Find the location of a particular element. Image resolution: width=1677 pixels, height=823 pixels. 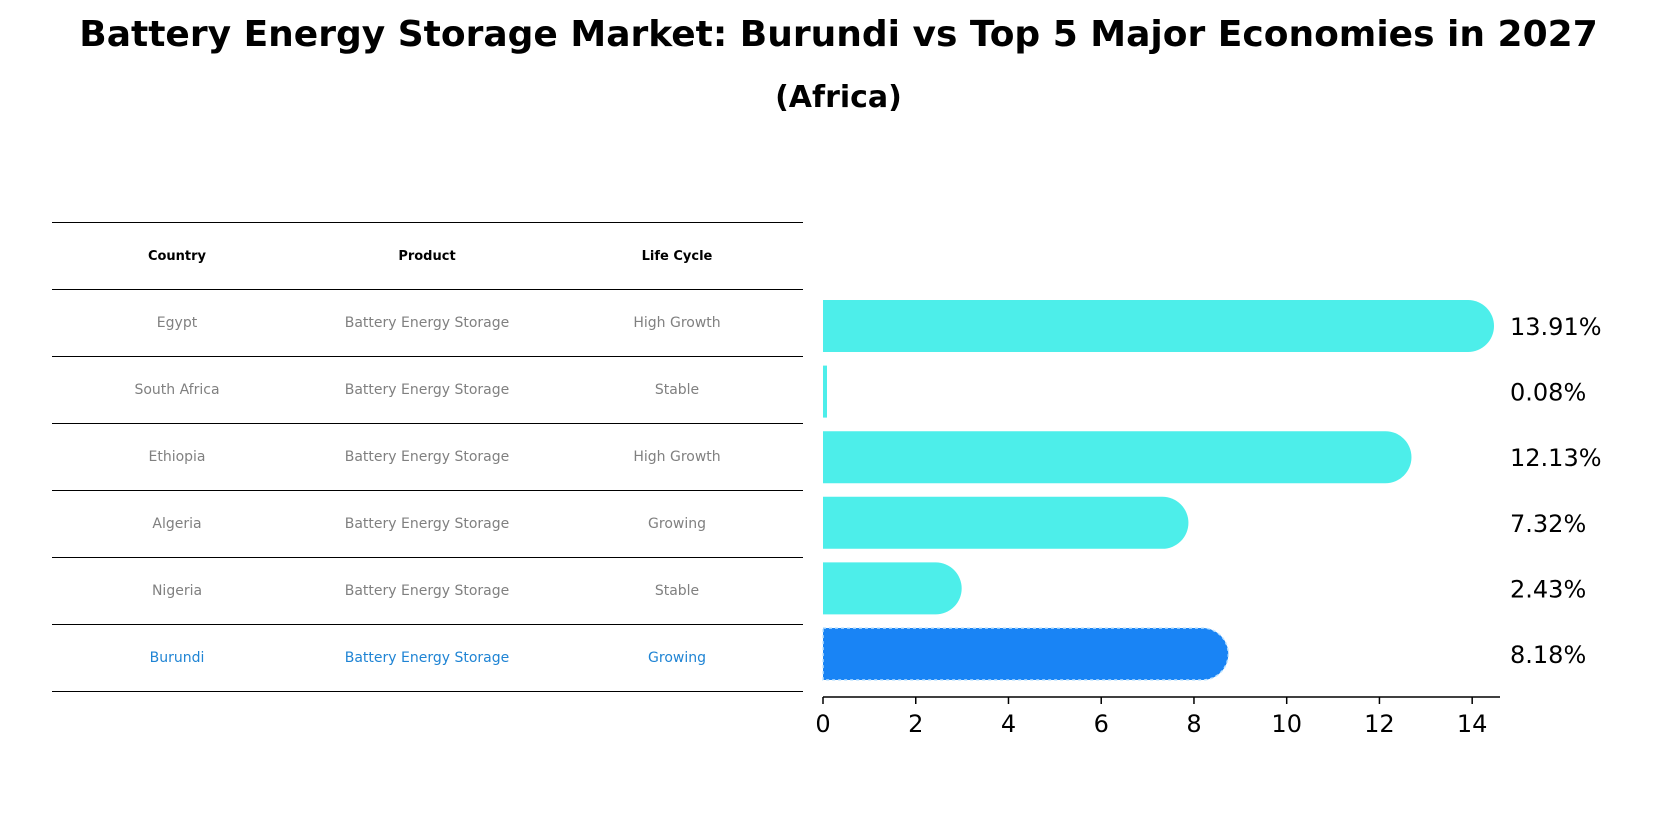

table-row: Egypt Battery Energy Storage High Growth is located at coordinates (427, 322).